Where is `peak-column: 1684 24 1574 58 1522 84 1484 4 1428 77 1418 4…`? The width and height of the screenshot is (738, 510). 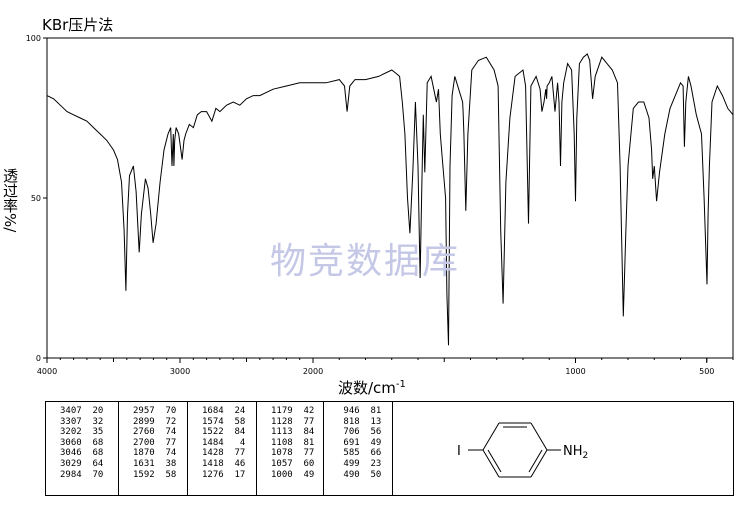 peak-column: 1684 24 1574 58 1522 84 1484 4 1428 77 1418 4… is located at coordinates (222, 448).